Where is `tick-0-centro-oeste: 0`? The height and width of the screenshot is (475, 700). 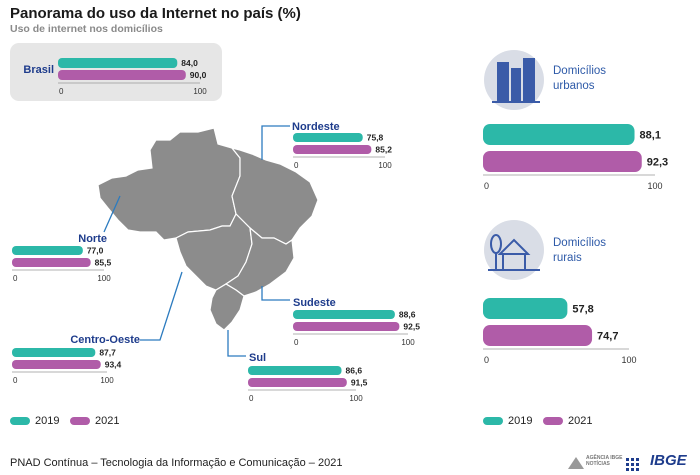 tick-0-centro-oeste: 0 is located at coordinates (15, 380).